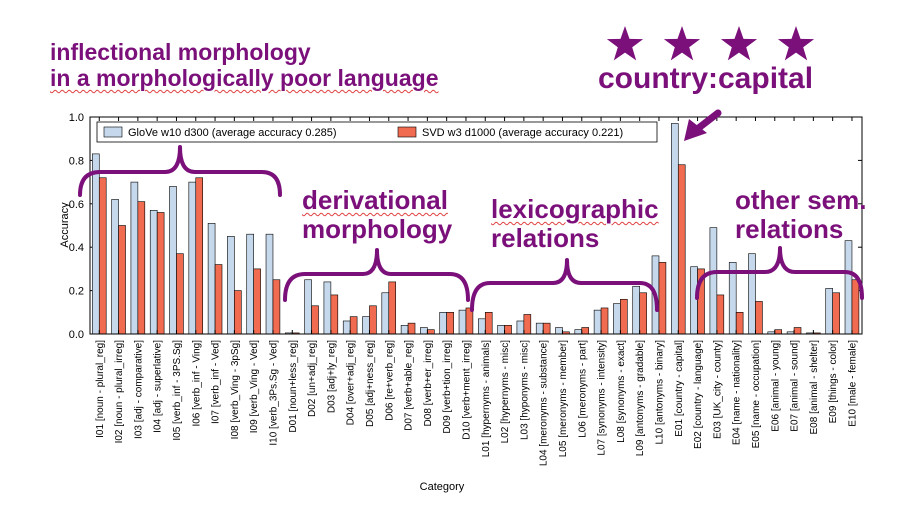  Describe the element at coordinates (375, 200) in the screenshot. I see `annotation-derivational-line1: derivational` at that location.